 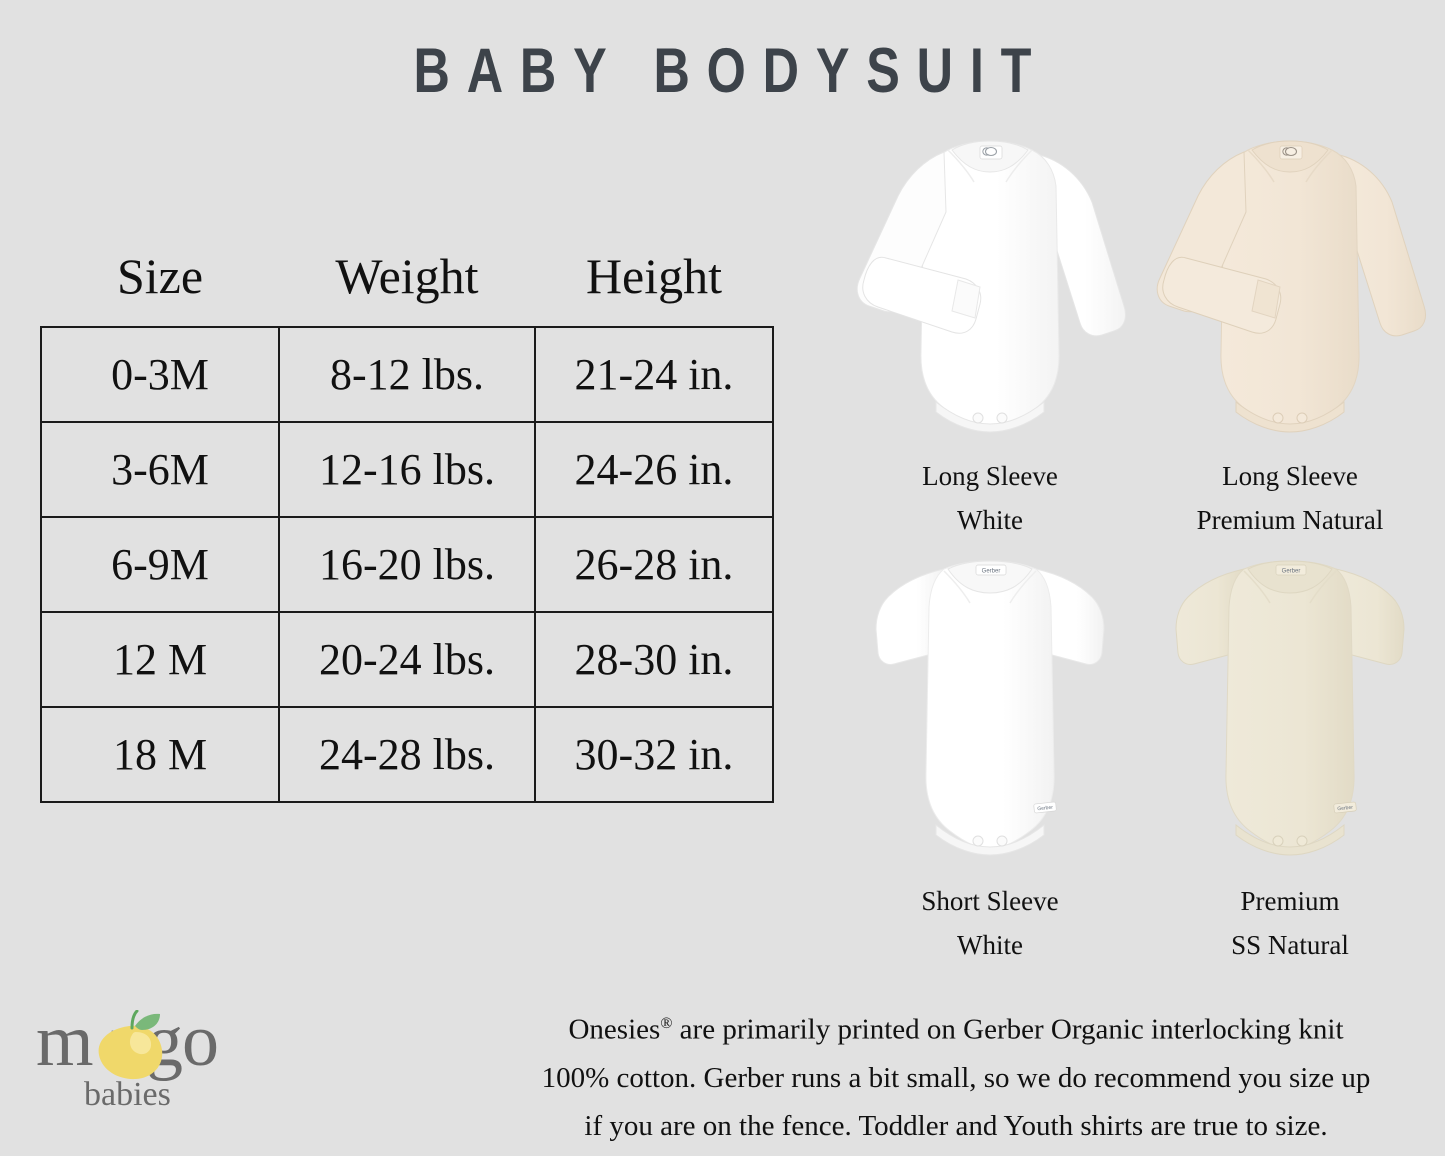 I want to click on mango-icon, so click(x=130, y=1045).